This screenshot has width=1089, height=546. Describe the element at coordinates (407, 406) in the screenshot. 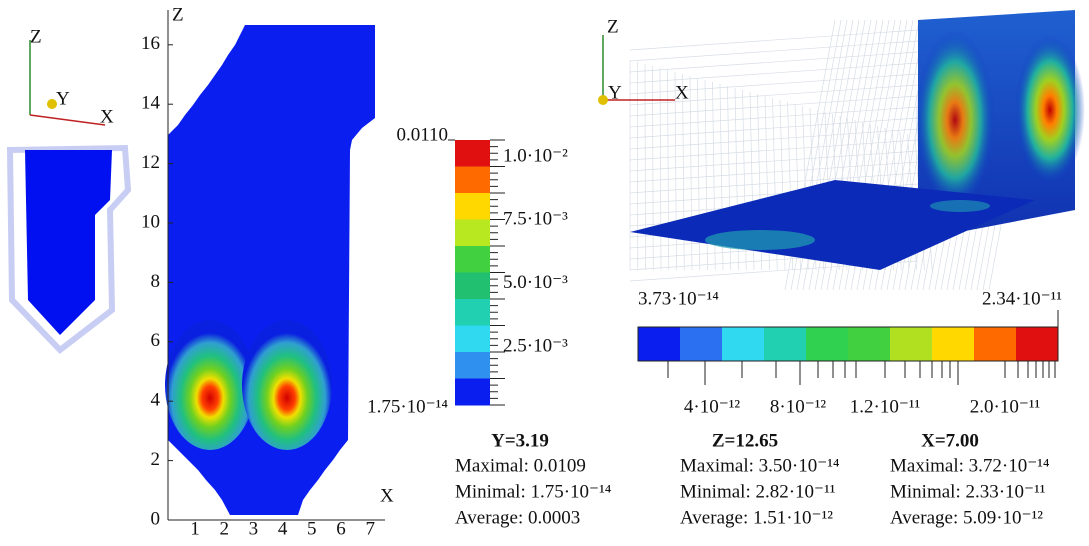

I see `colorbar-min: 1.75·10⁻¹⁴` at that location.